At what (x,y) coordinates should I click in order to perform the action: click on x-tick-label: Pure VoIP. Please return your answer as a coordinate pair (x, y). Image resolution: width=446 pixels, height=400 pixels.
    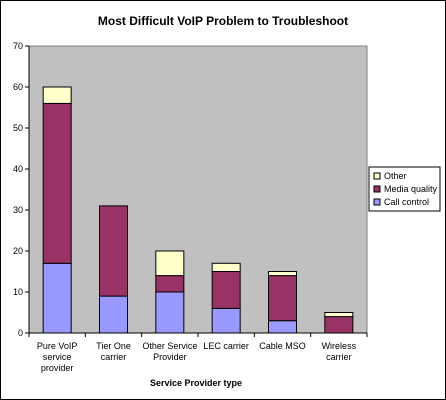
    Looking at the image, I should click on (57, 346).